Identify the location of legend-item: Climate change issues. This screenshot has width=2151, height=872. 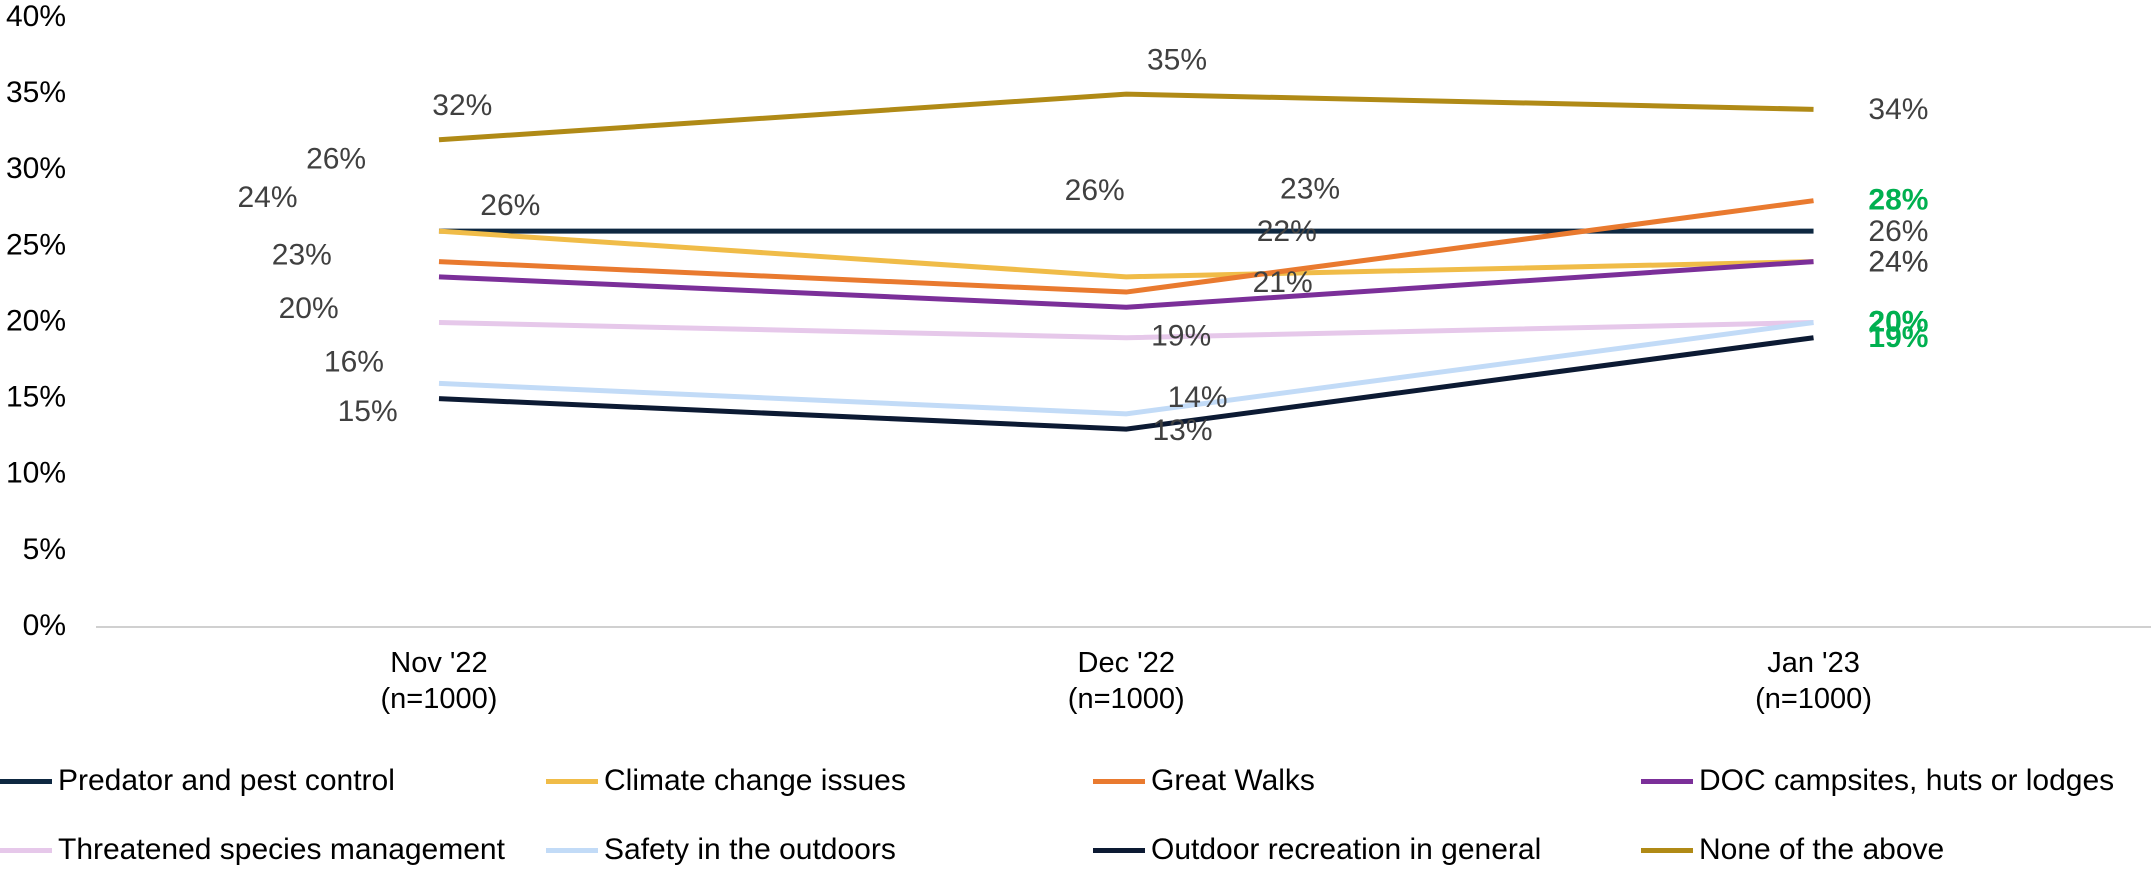
(726, 781).